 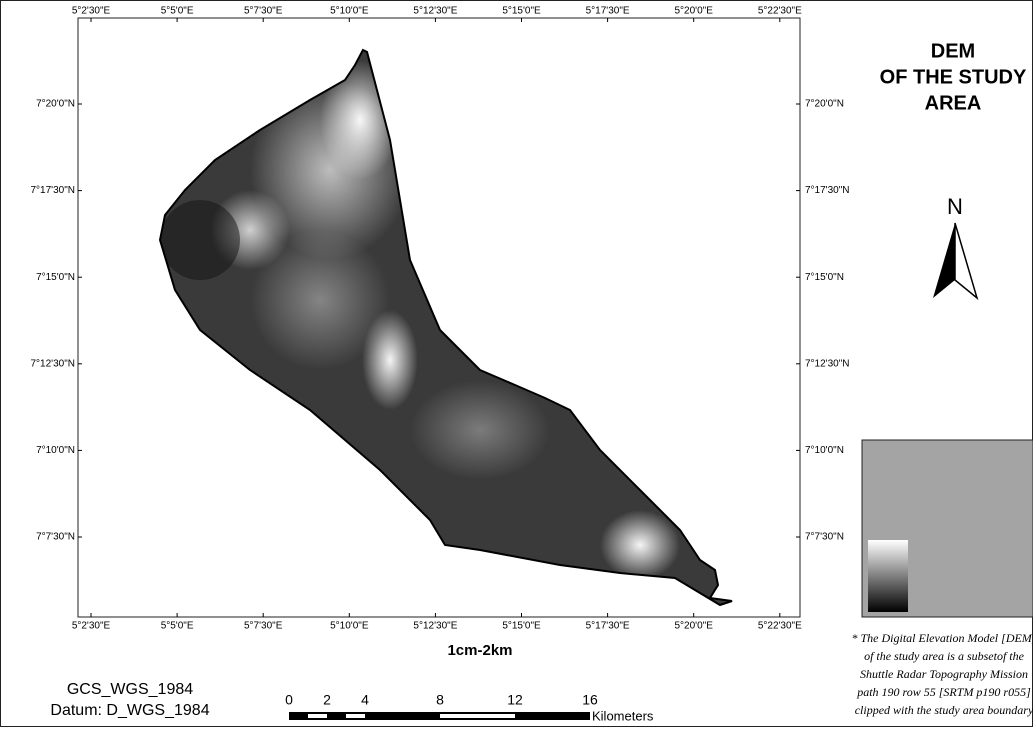 What do you see at coordinates (944, 674) in the screenshot?
I see `note: Shuttle Radar Topography Mission` at bounding box center [944, 674].